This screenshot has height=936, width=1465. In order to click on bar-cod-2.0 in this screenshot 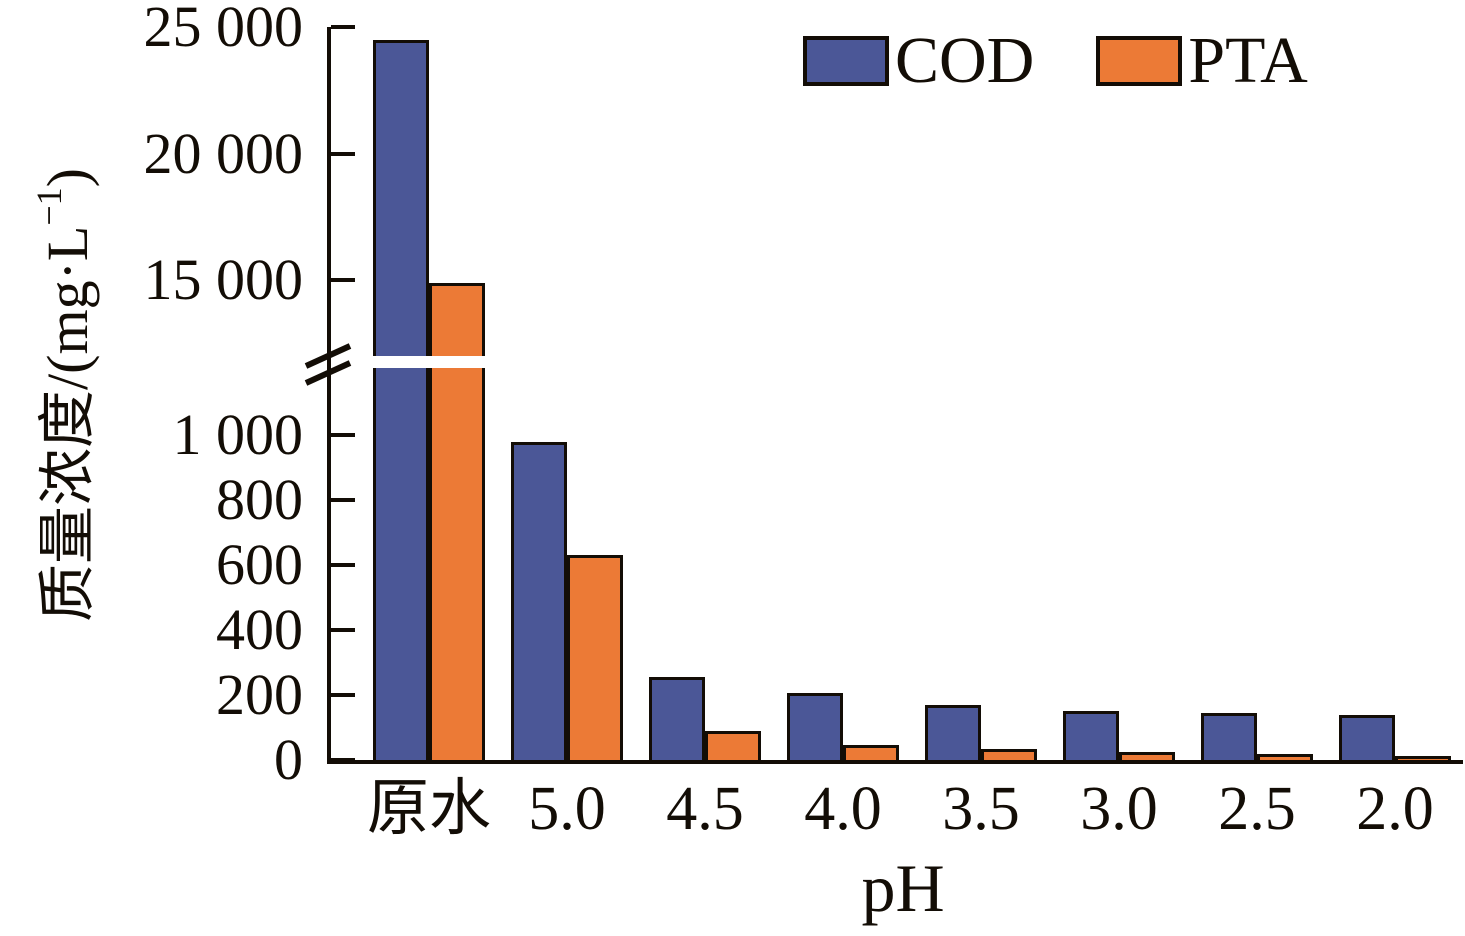, I will do `click(1367, 738)`.